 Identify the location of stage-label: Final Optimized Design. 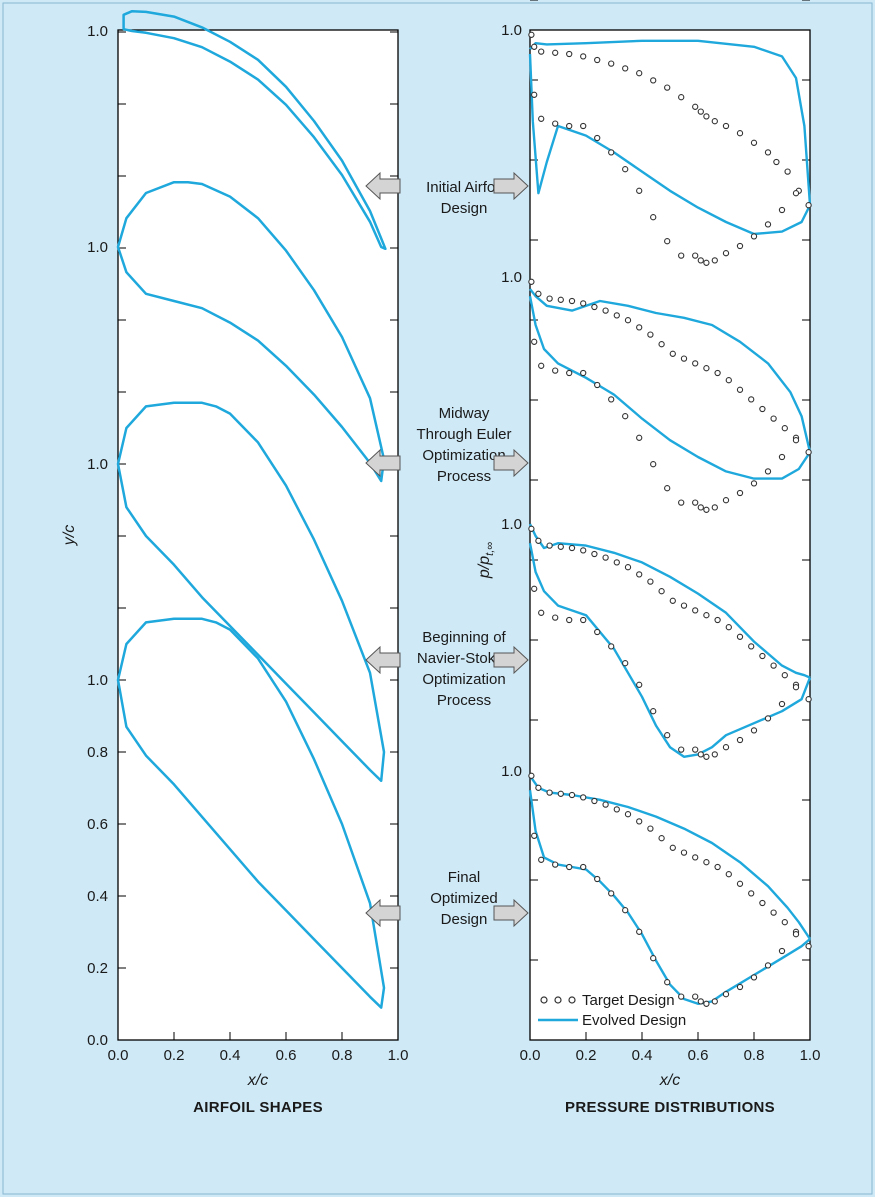
(464, 898).